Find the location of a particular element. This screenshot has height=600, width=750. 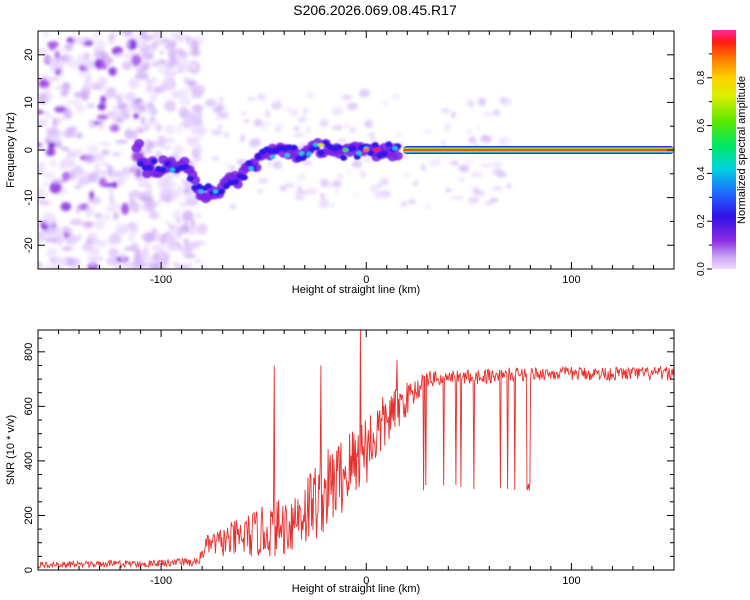

snr-y-tick-label: 400 is located at coordinates (29, 461).